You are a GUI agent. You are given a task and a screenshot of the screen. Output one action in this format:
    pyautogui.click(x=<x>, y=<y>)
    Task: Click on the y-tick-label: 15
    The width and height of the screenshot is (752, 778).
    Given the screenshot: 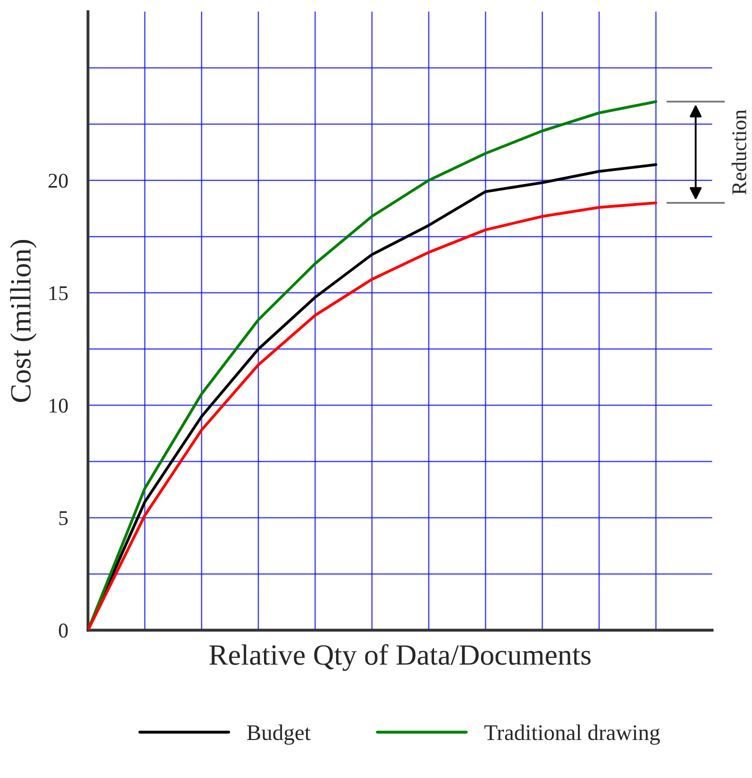 What is the action you would take?
    pyautogui.click(x=59, y=293)
    